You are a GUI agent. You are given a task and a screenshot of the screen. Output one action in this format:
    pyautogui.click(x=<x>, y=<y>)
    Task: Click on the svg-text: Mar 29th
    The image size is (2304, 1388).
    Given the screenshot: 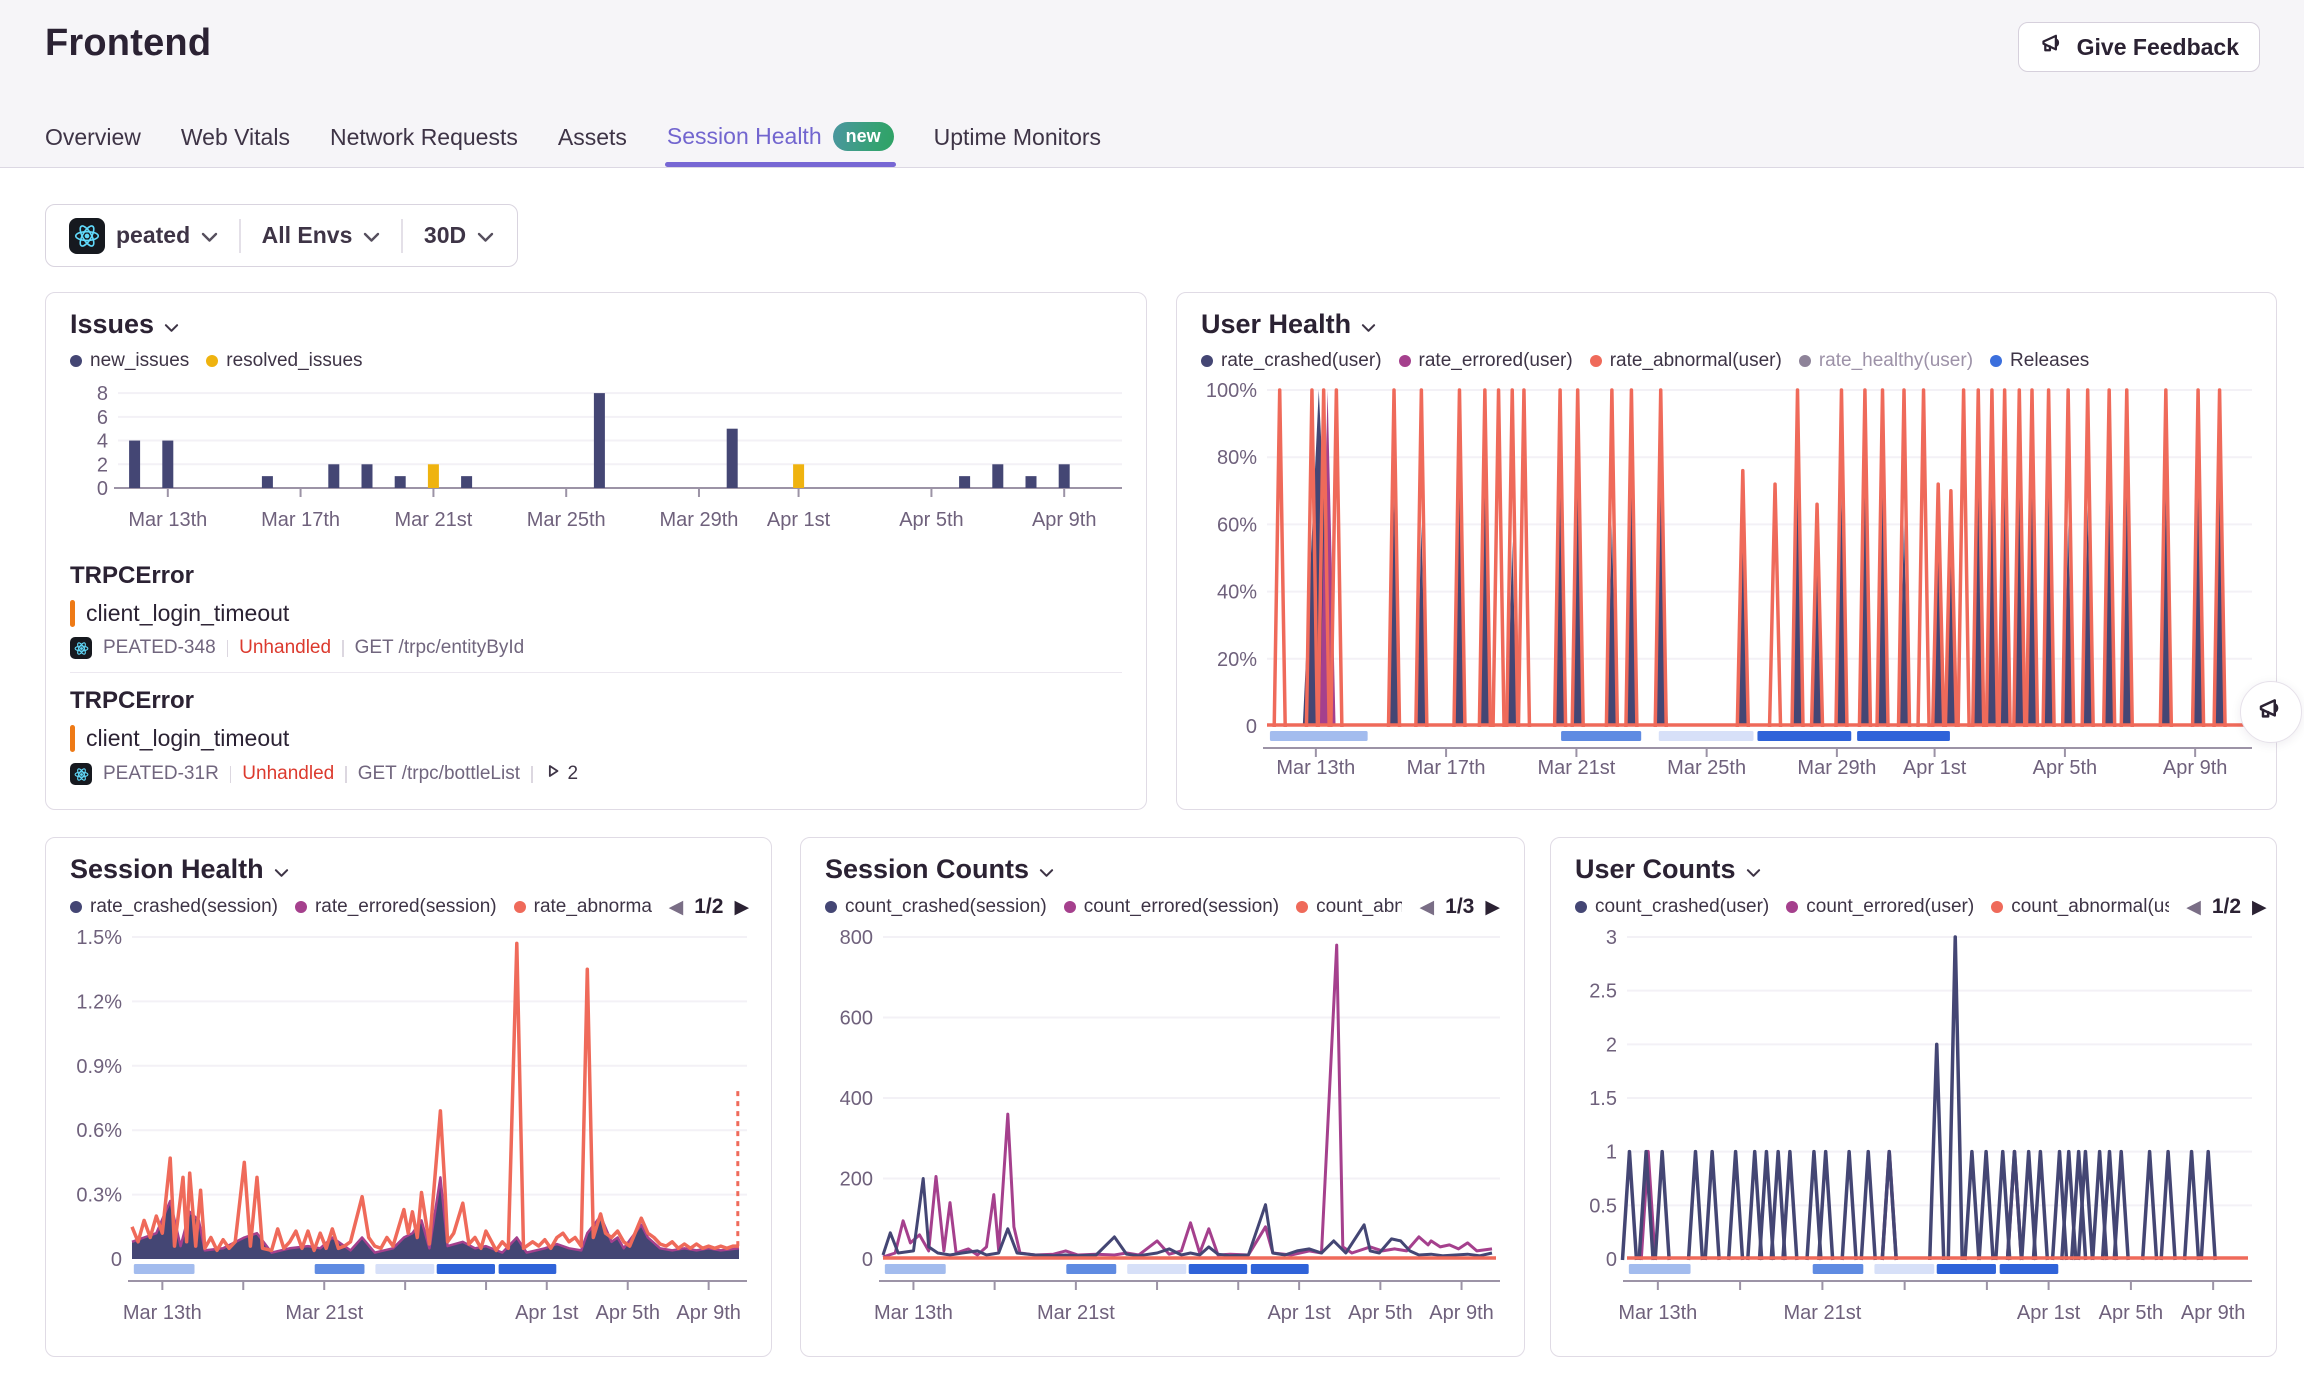 What is the action you would take?
    pyautogui.click(x=698, y=520)
    